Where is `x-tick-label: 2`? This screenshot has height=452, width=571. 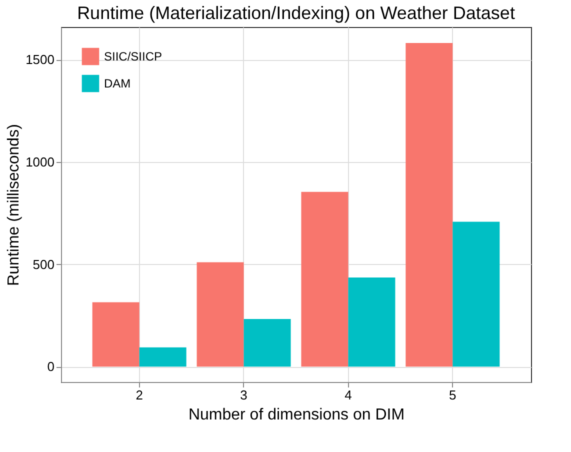
x-tick-label: 2 is located at coordinates (139, 395).